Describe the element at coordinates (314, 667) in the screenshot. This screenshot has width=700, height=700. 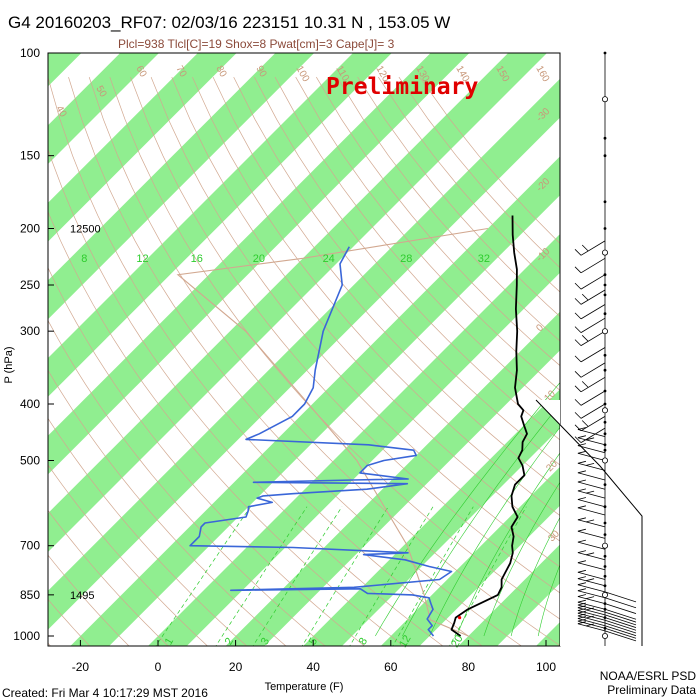
I see `temperature-tick-label: 40` at that location.